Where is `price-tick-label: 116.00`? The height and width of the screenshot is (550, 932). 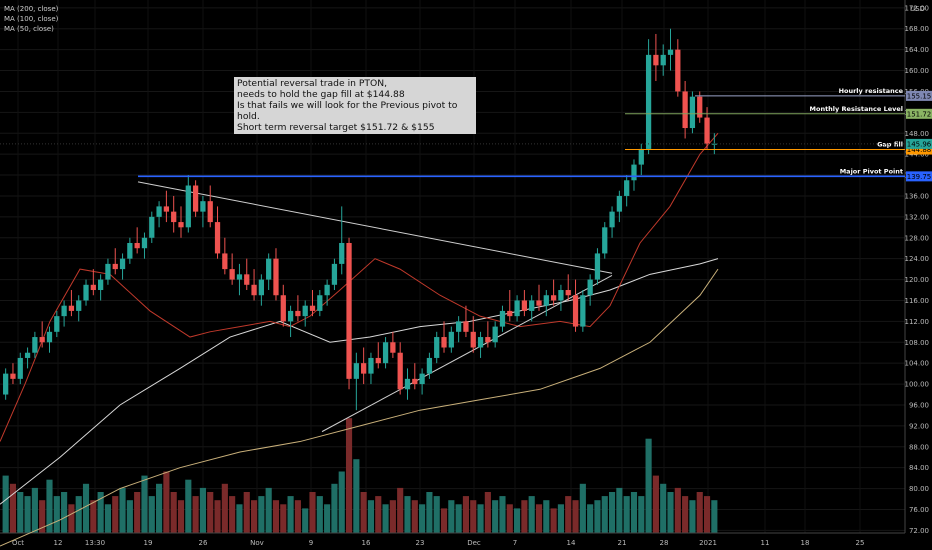
price-tick-label: 116.00 is located at coordinates (917, 301).